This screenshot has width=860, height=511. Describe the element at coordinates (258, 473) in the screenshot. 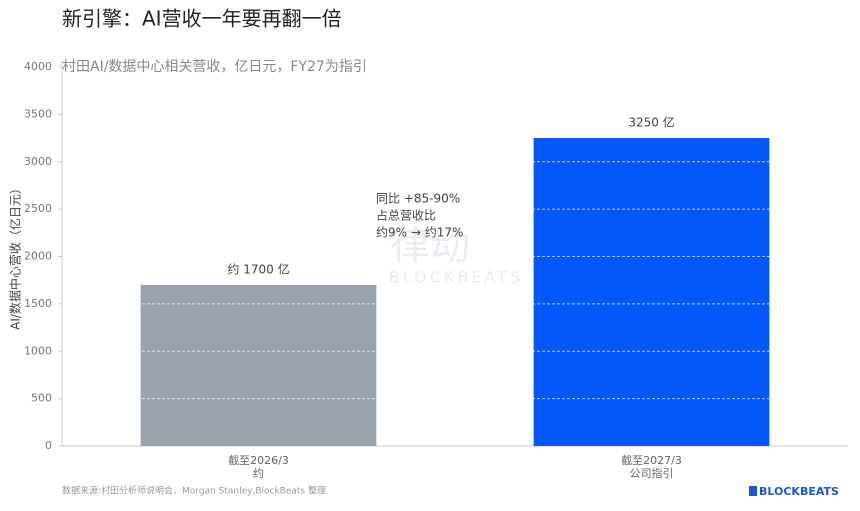

I see `x-tick-label: 约` at that location.